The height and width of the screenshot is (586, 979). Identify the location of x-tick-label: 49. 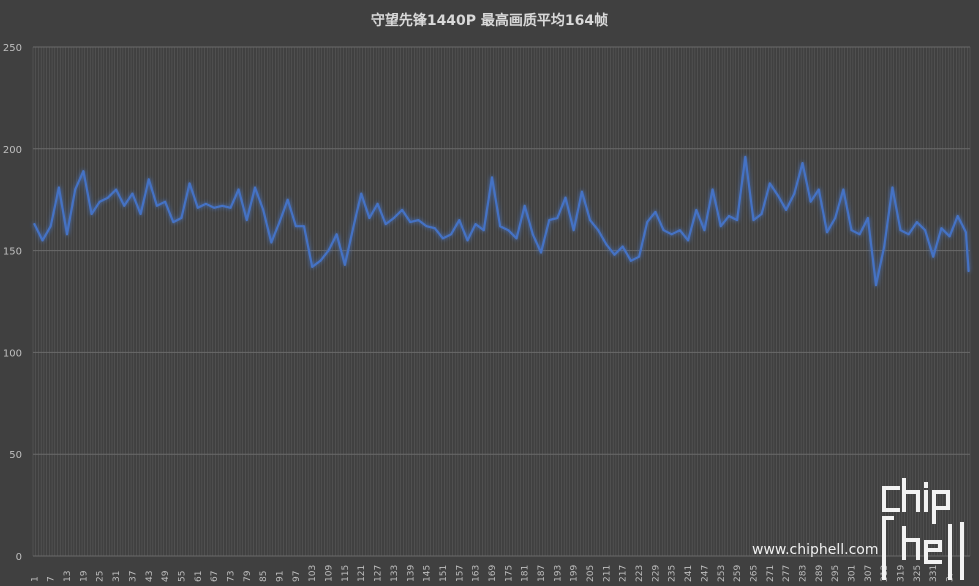
(166, 576).